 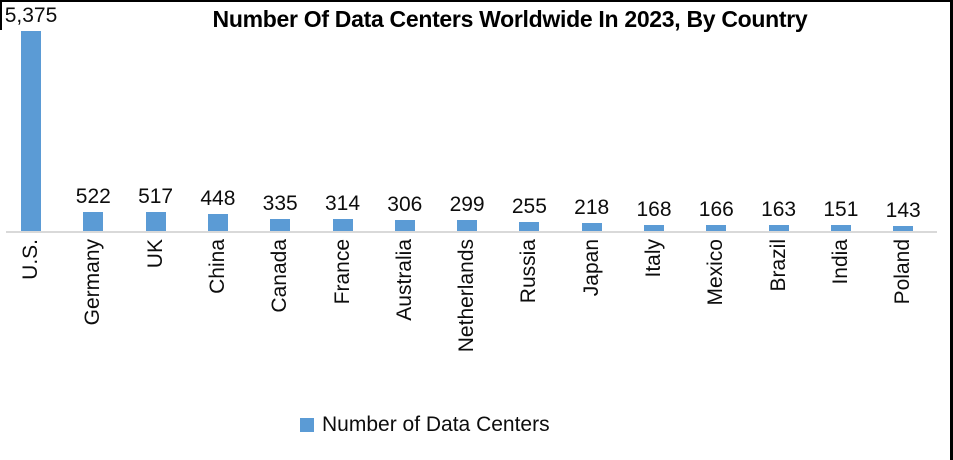 I want to click on value-label: 255, so click(x=529, y=206).